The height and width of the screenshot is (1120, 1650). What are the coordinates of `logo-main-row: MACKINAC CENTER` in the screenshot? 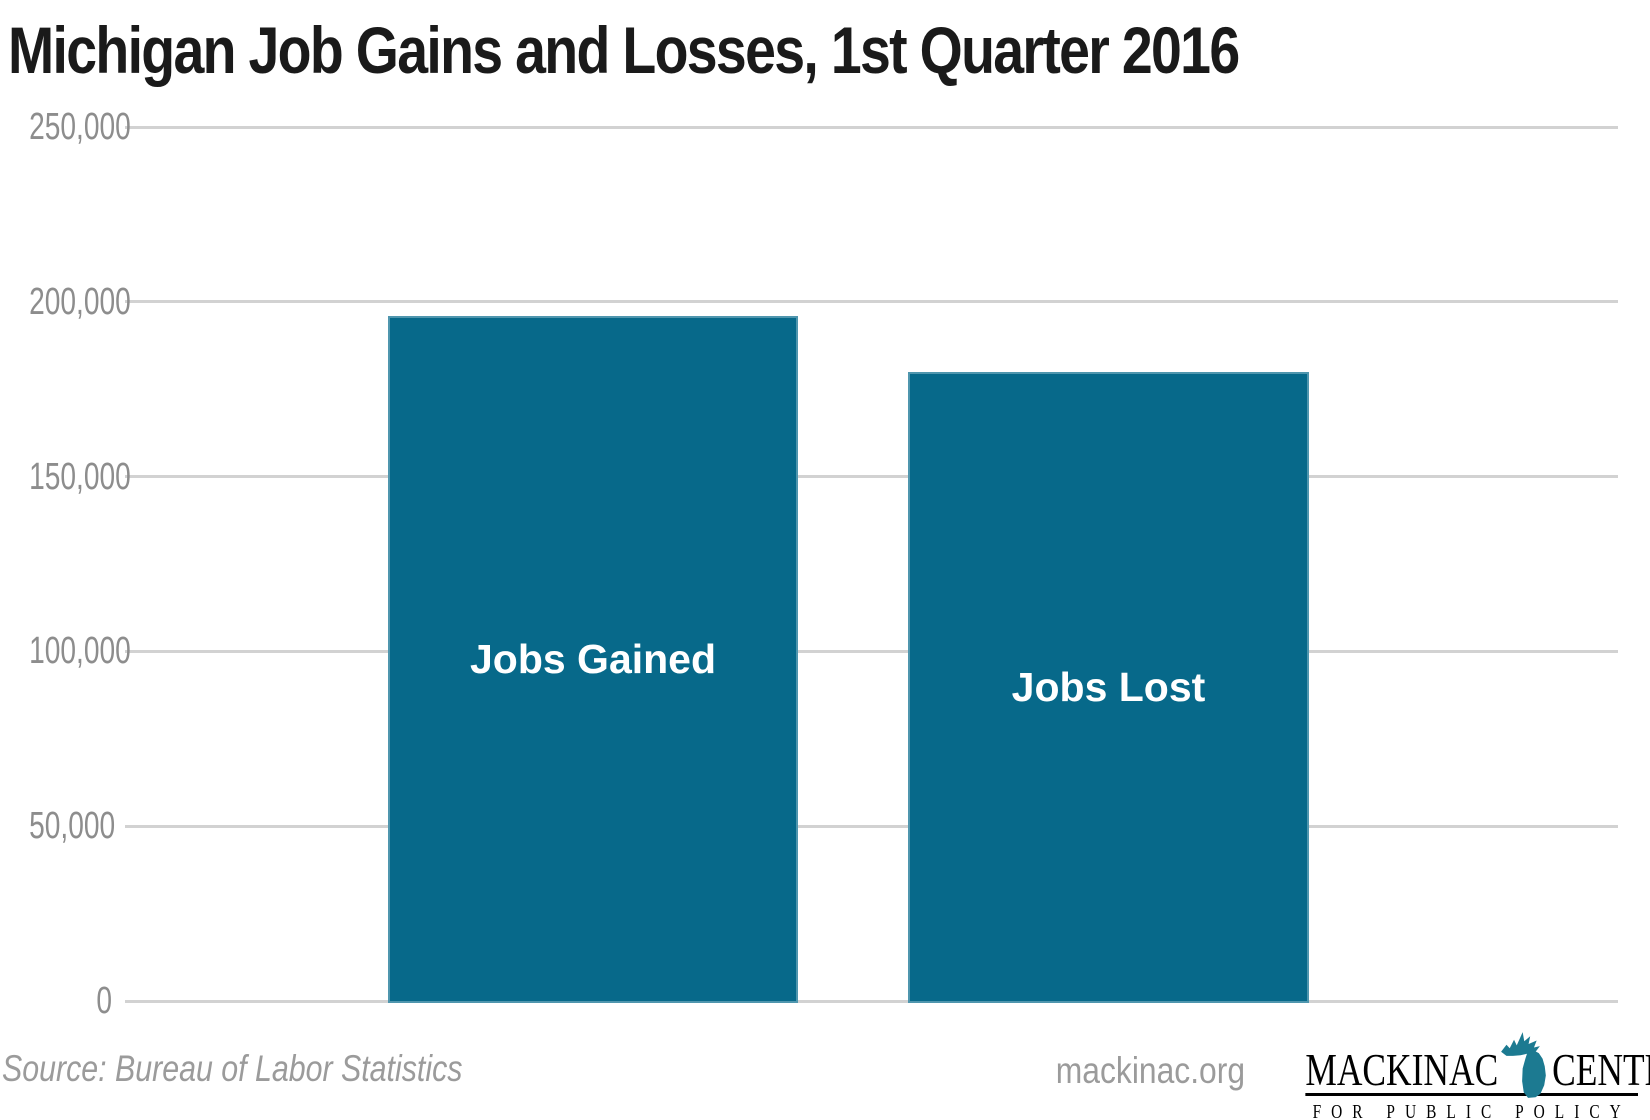 It's located at (1477, 1063).